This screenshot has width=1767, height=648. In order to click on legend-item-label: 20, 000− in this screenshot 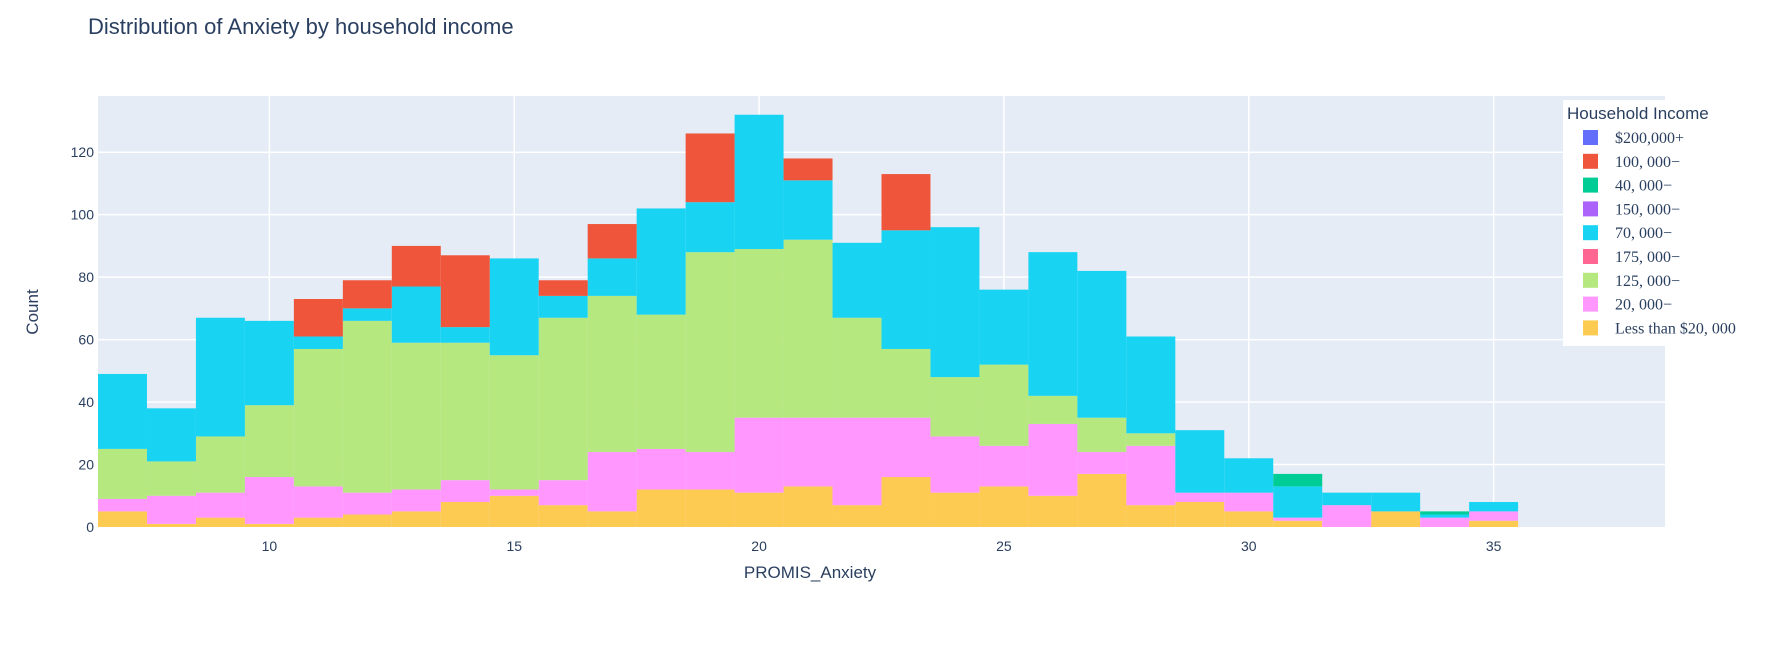, I will do `click(1643, 305)`.